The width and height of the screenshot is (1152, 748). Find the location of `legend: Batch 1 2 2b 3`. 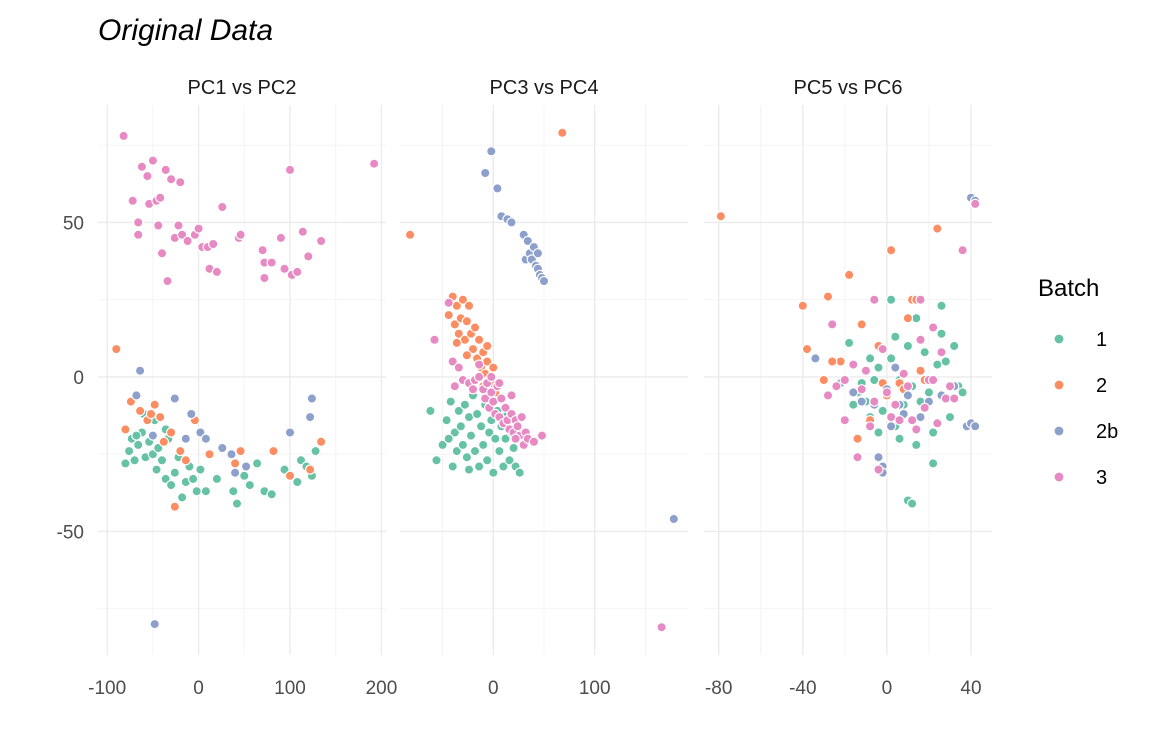

legend: Batch 1 2 2b 3 is located at coordinates (1078, 382).